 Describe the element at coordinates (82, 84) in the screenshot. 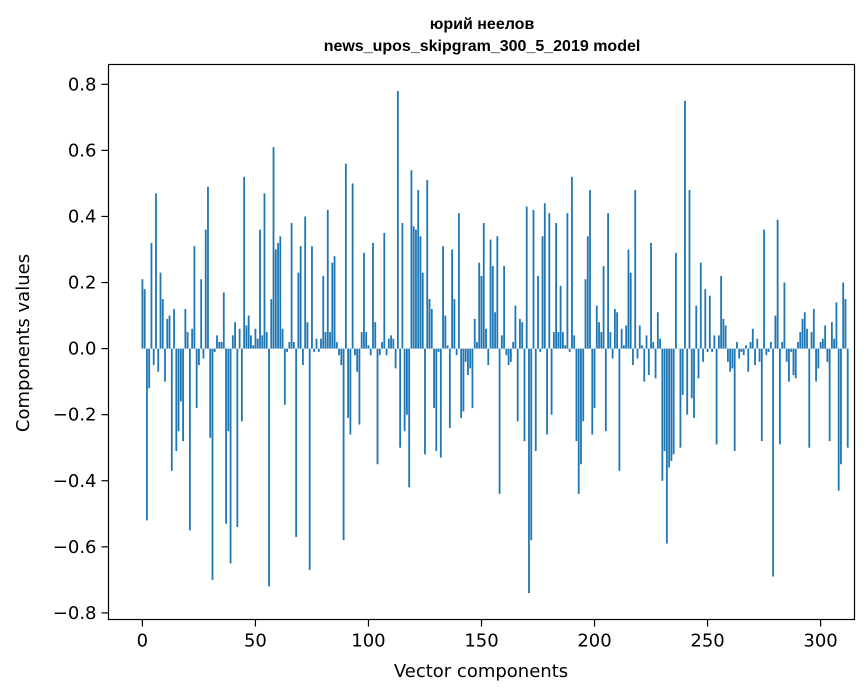

I see `y-tick-label: 0.8` at that location.